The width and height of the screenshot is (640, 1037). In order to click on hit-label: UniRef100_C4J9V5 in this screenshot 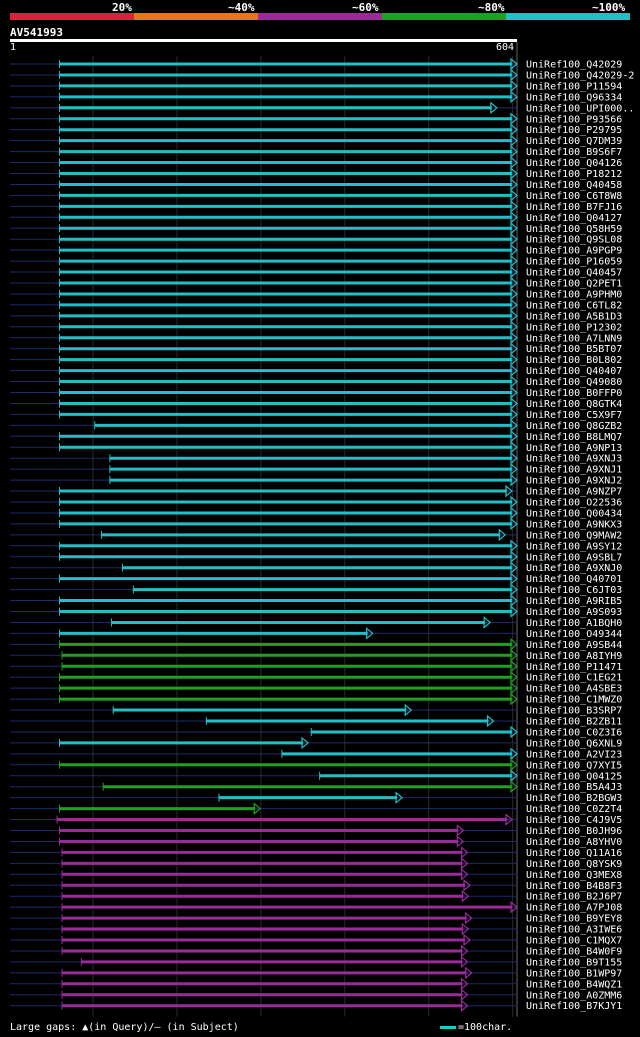, I will do `click(574, 820)`.